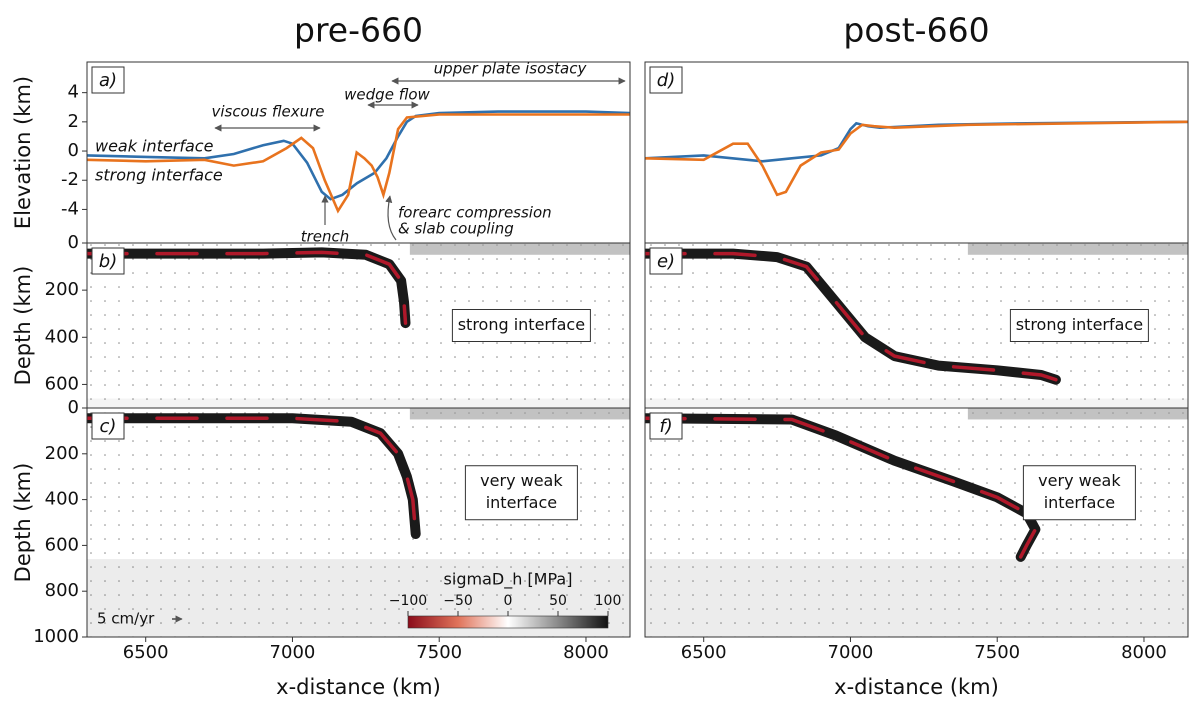 This screenshot has height=705, width=1200. What do you see at coordinates (408, 601) in the screenshot?
I see `colorbar-tick-label: −100` at bounding box center [408, 601].